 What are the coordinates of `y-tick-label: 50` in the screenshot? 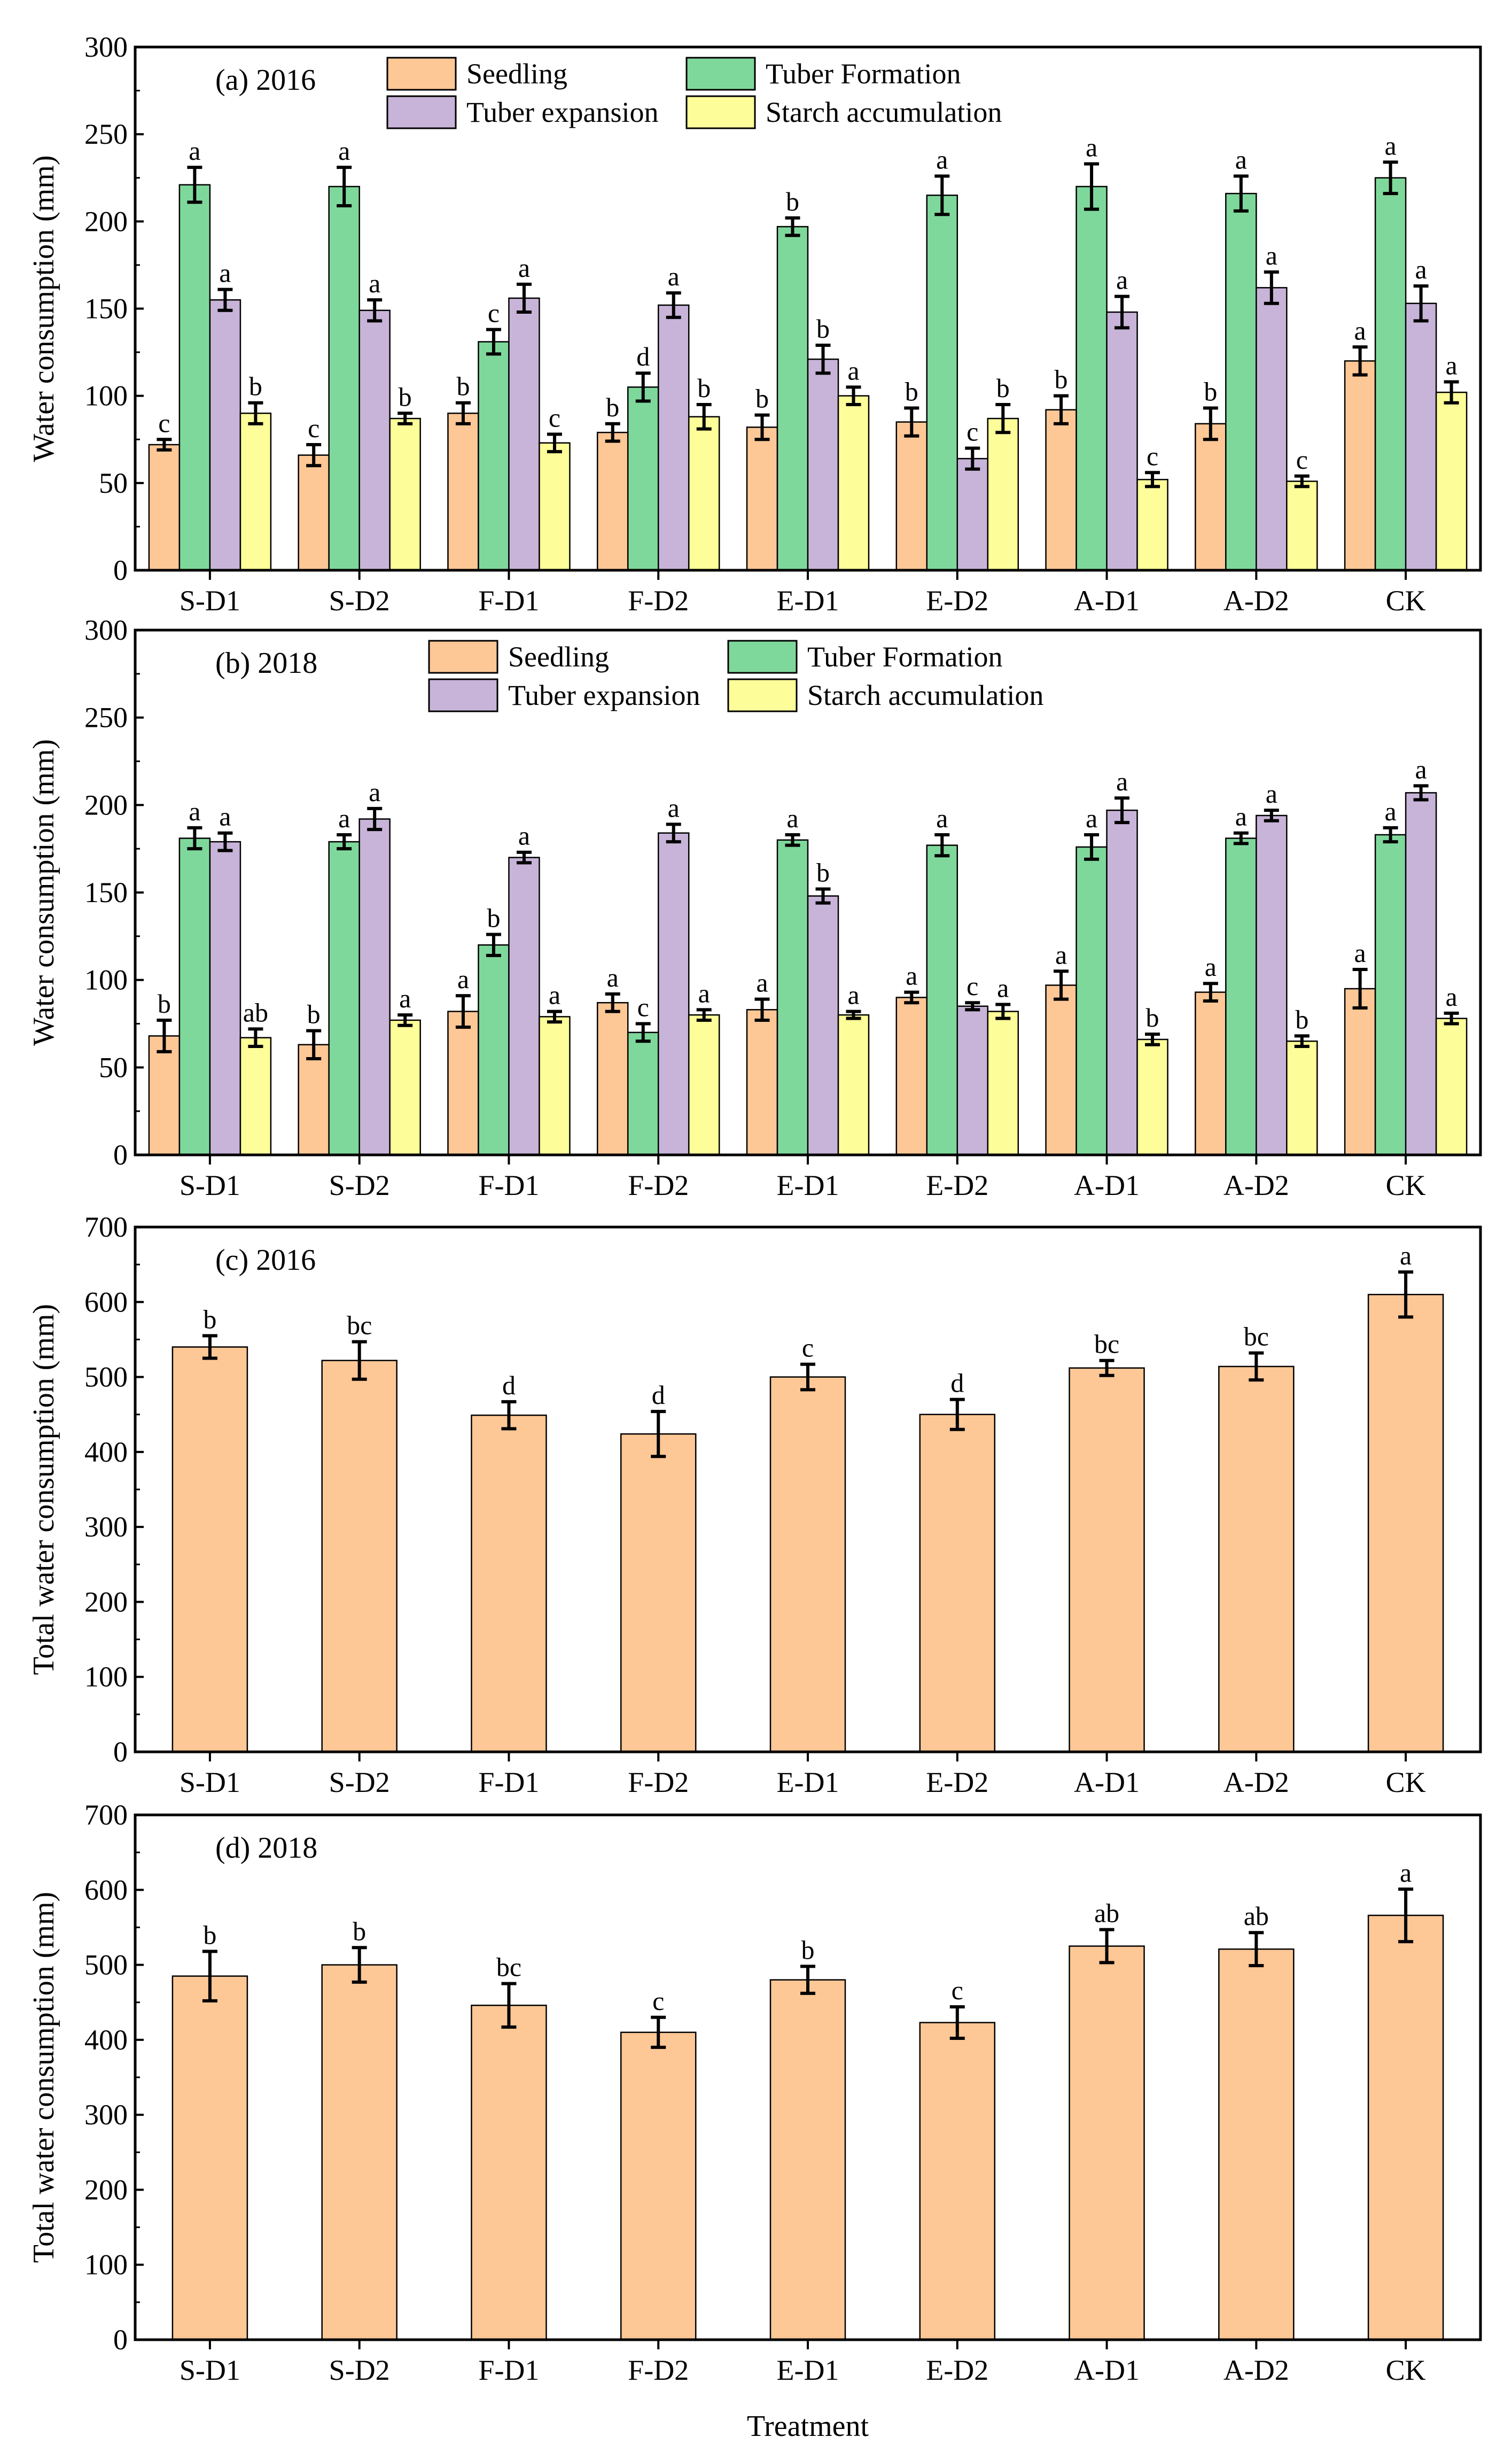 It's located at (113, 483).